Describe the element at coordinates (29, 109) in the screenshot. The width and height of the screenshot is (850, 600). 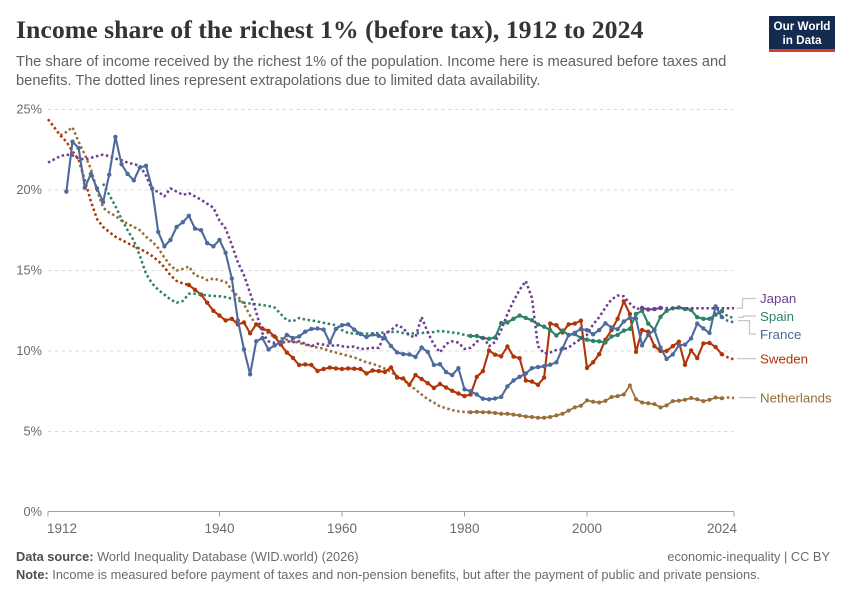
I see `svg-text: 25%` at that location.